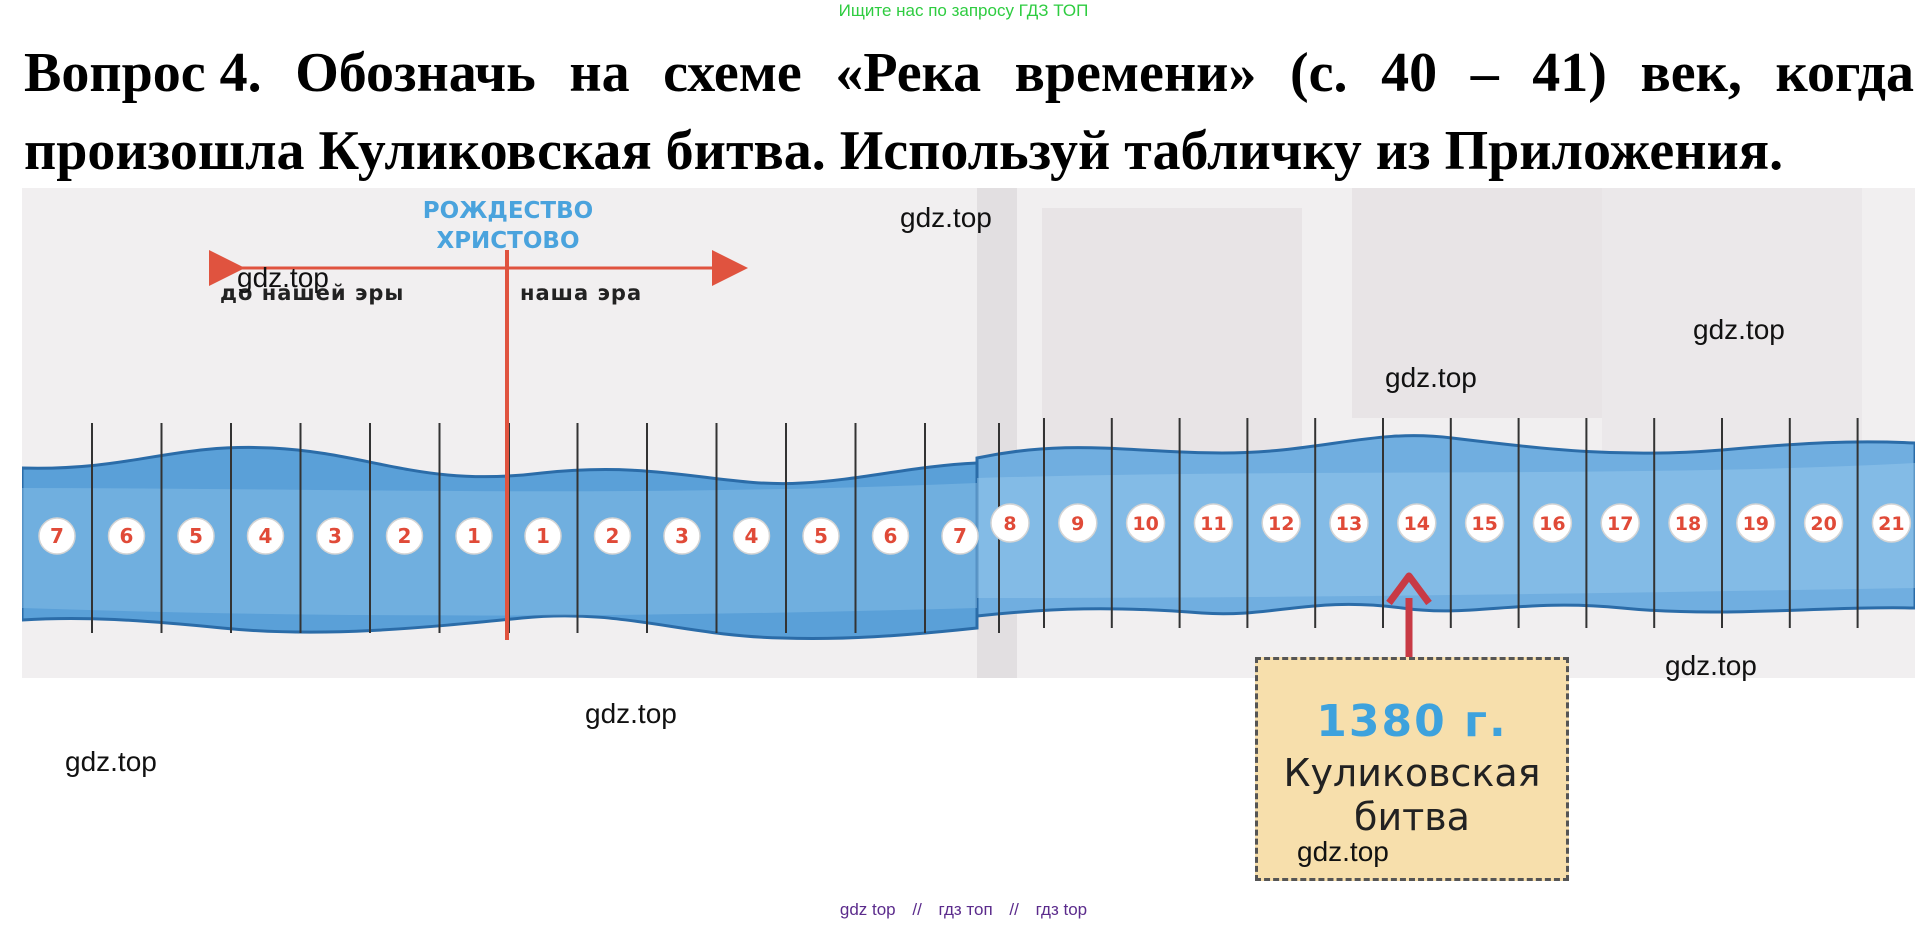  What do you see at coordinates (1135, 73) in the screenshot?
I see `question-word: времени»` at bounding box center [1135, 73].